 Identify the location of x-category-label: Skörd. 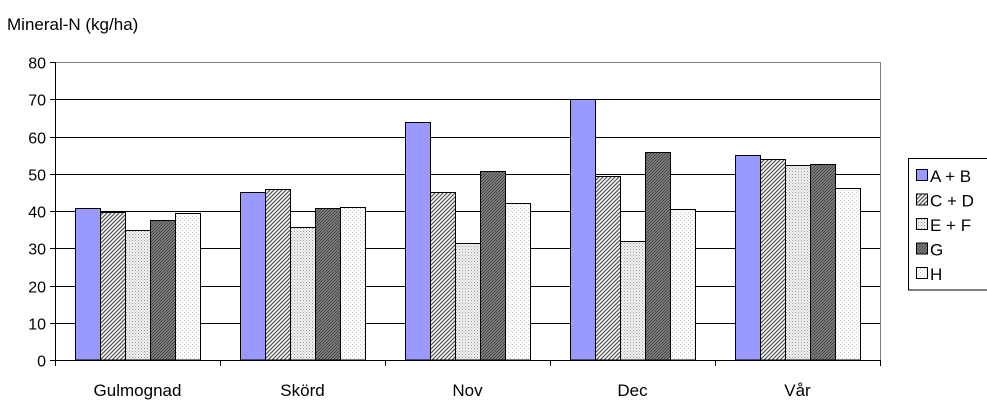
(302, 390).